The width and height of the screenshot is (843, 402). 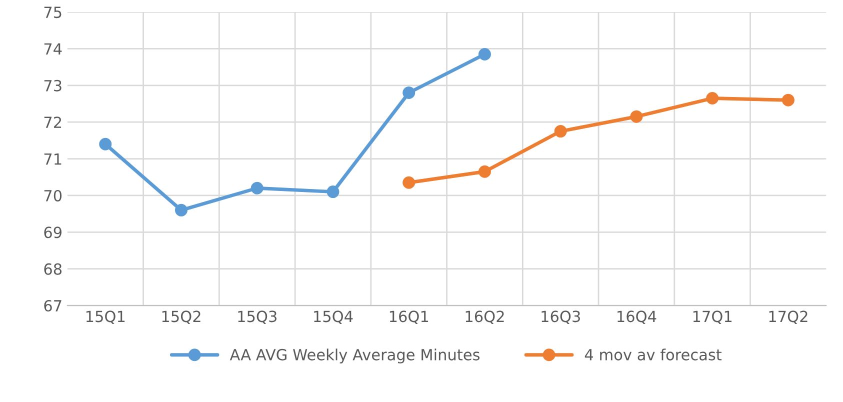 I want to click on legend-label: 4 mov av forecast, so click(x=653, y=354).